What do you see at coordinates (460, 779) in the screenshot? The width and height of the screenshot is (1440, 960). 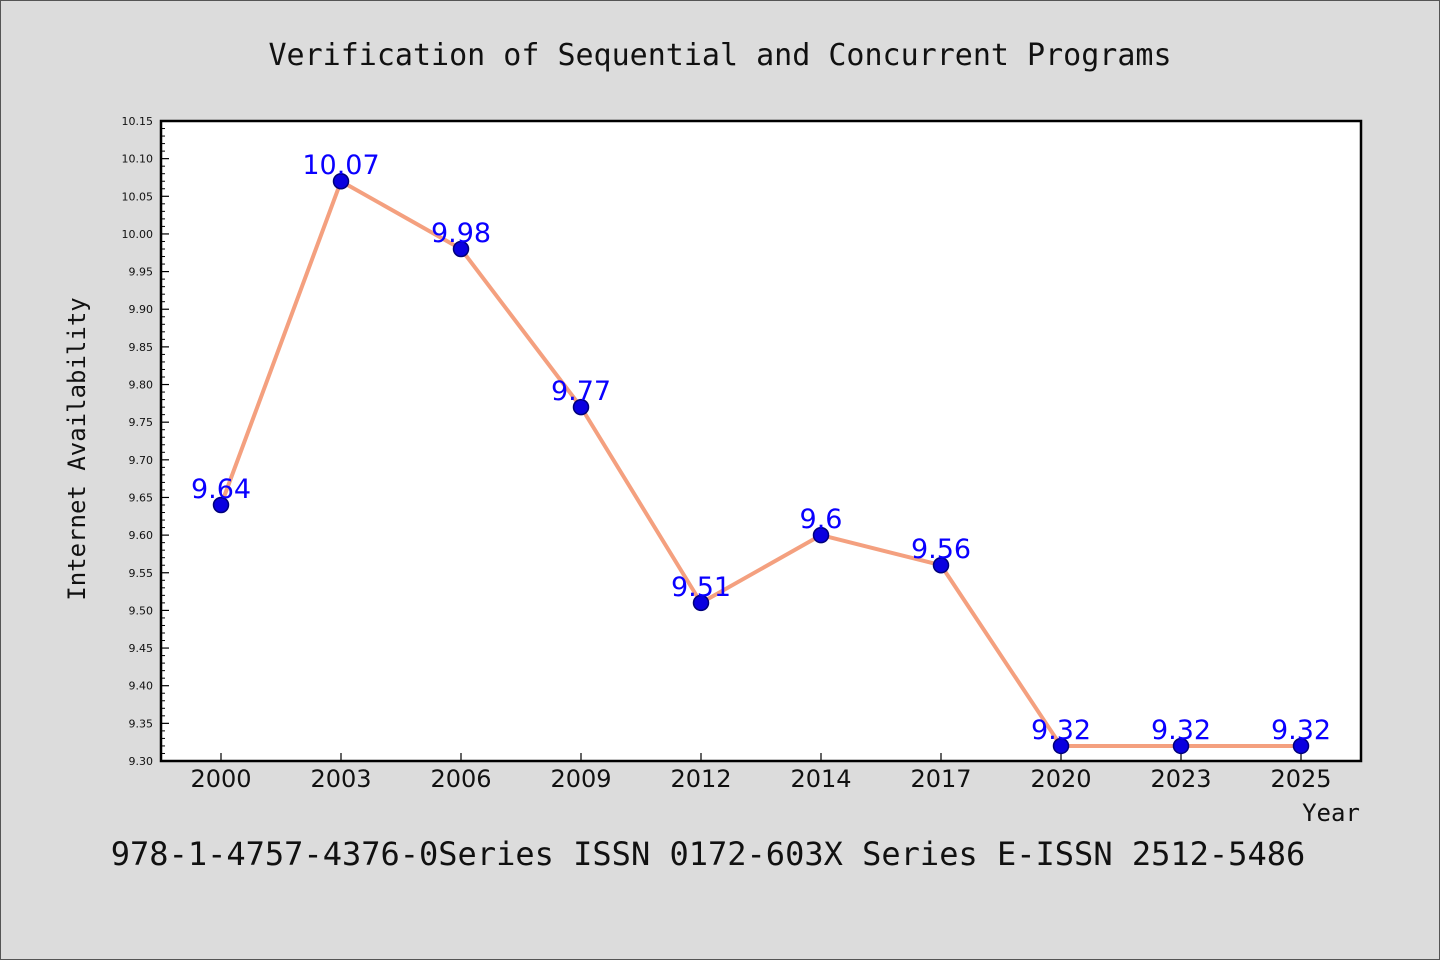 I see `x-tick-label: 2006` at bounding box center [460, 779].